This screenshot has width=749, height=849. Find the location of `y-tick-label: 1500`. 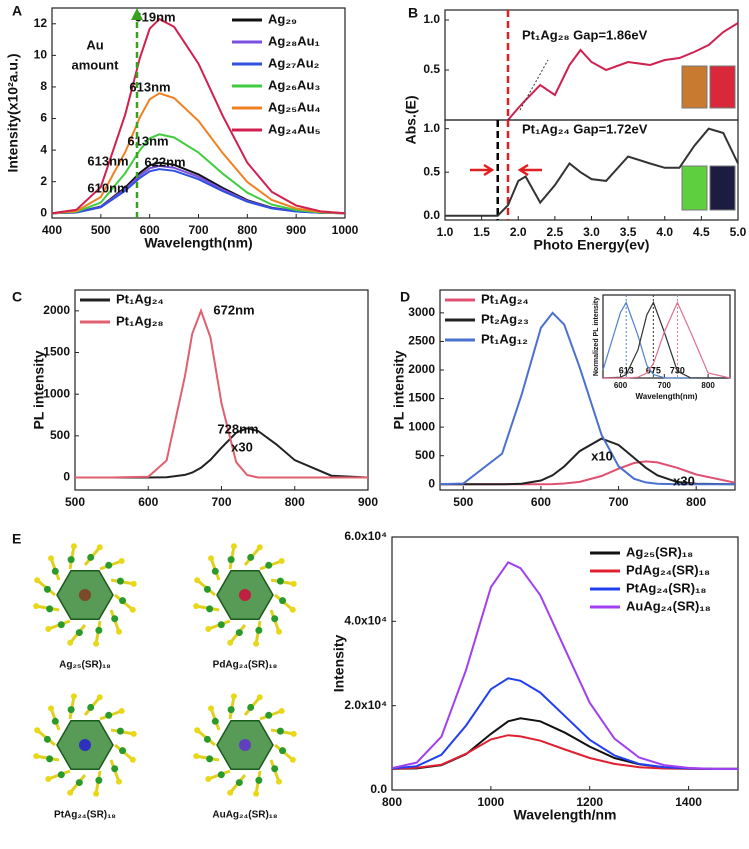

y-tick-label: 1500 is located at coordinates (421, 398).